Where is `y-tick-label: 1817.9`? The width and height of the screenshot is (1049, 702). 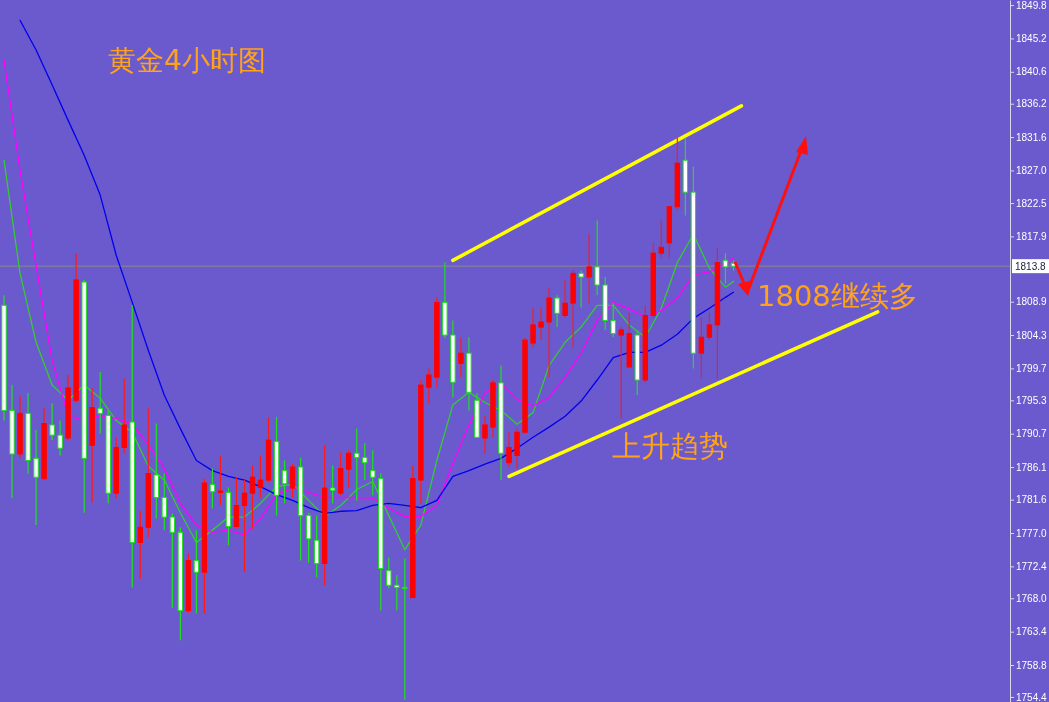
y-tick-label: 1817.9 is located at coordinates (1032, 237).